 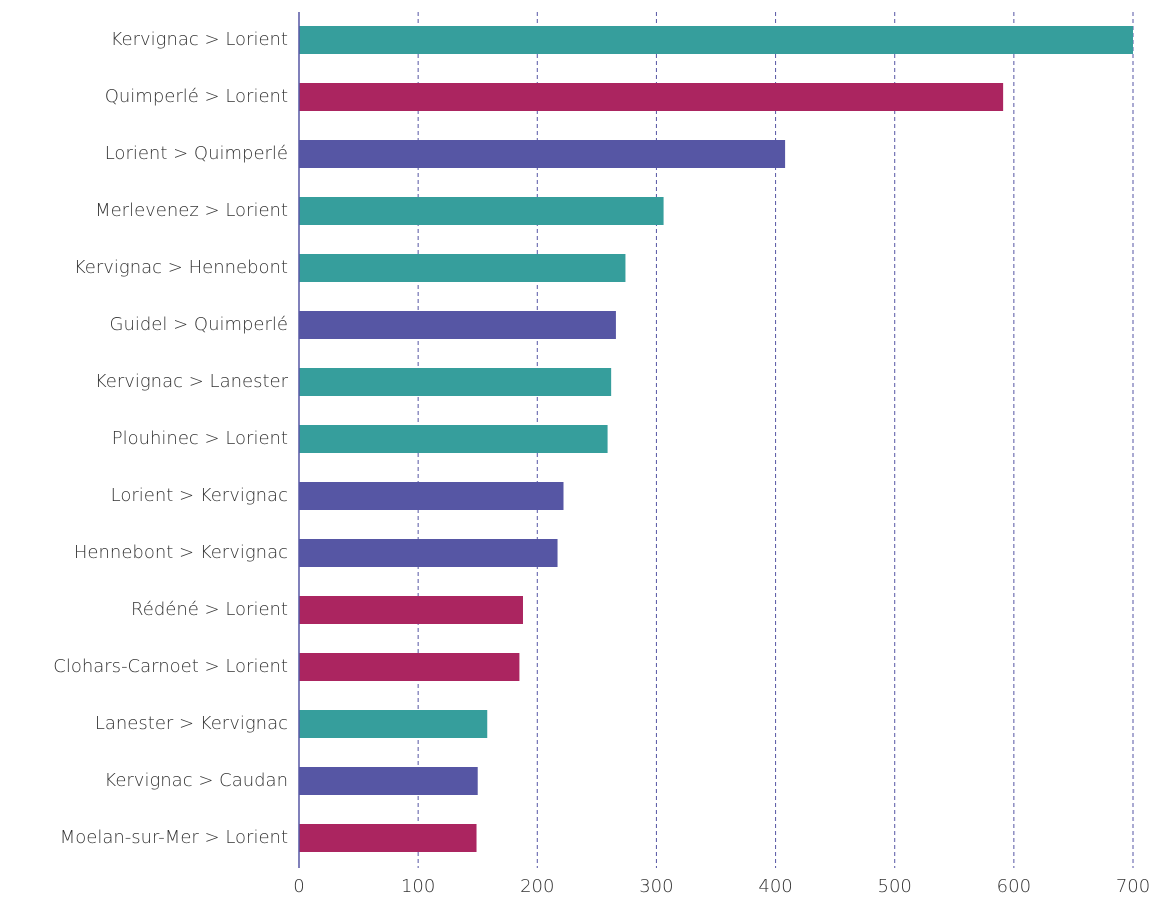 I want to click on x-tick-label: 0, so click(x=298, y=886).